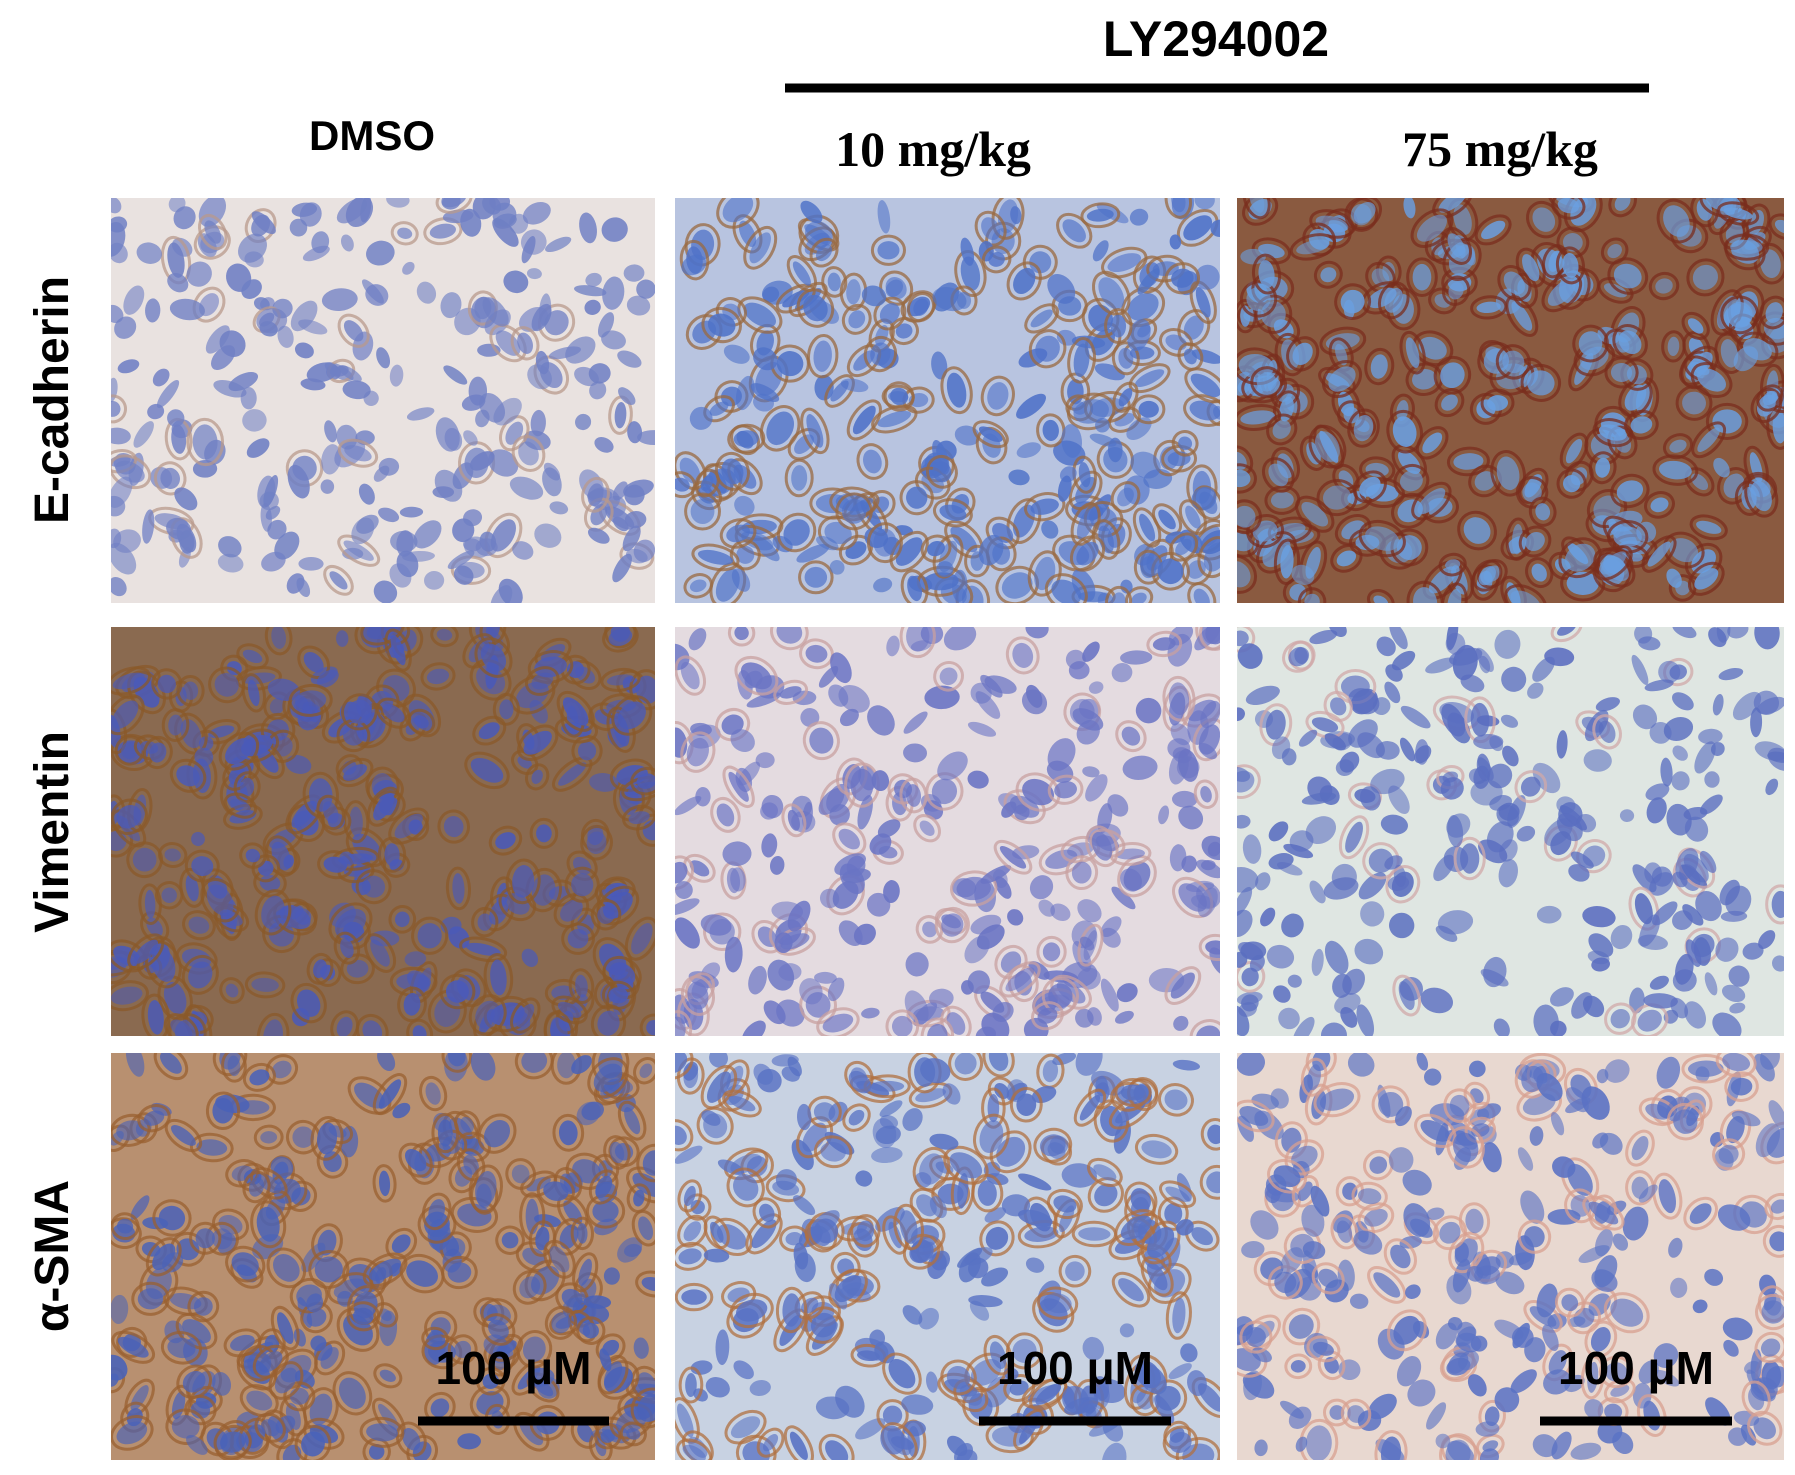  What do you see at coordinates (514, 1368) in the screenshot?
I see `scale-bar-label: 100 μM` at bounding box center [514, 1368].